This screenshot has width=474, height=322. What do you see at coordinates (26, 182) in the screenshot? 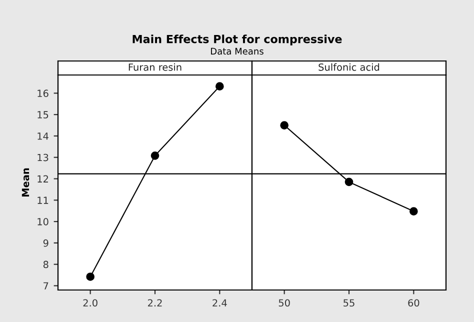
I see `y-axis-title: Mean` at bounding box center [26, 182].